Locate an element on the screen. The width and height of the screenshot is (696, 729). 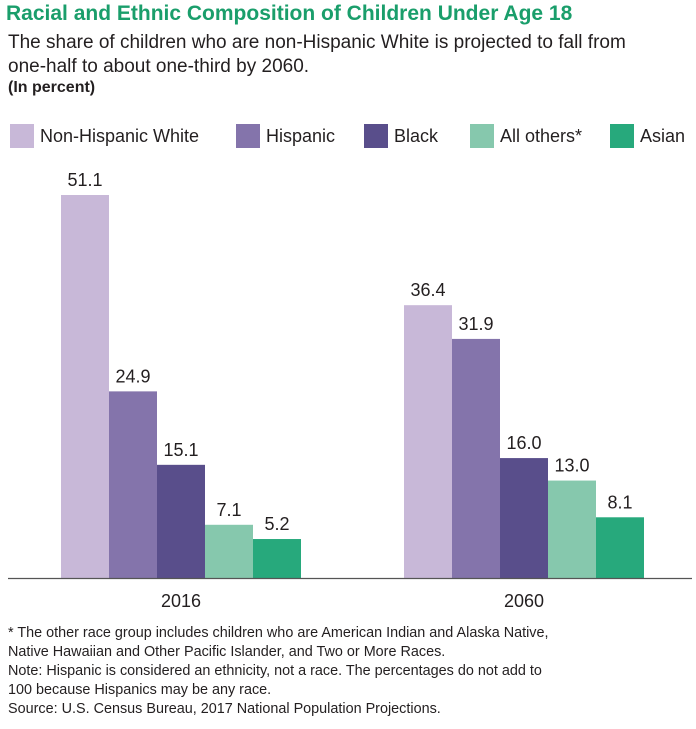
legend-item-all-others: All others* is located at coordinates (526, 136).